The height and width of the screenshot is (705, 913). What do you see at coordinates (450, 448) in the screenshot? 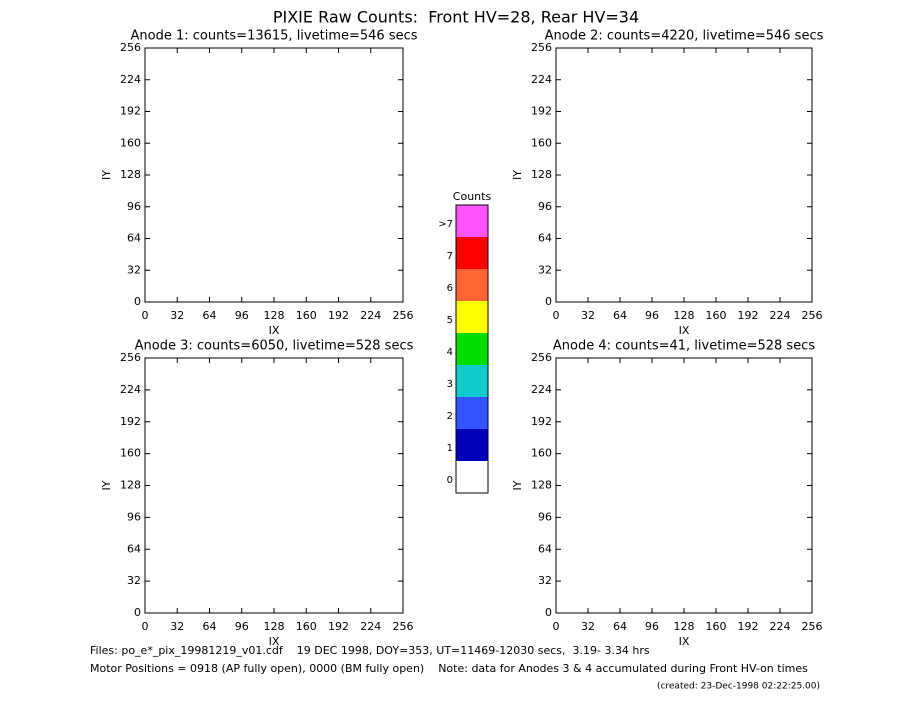
I see `colorbar-label: 1` at bounding box center [450, 448].